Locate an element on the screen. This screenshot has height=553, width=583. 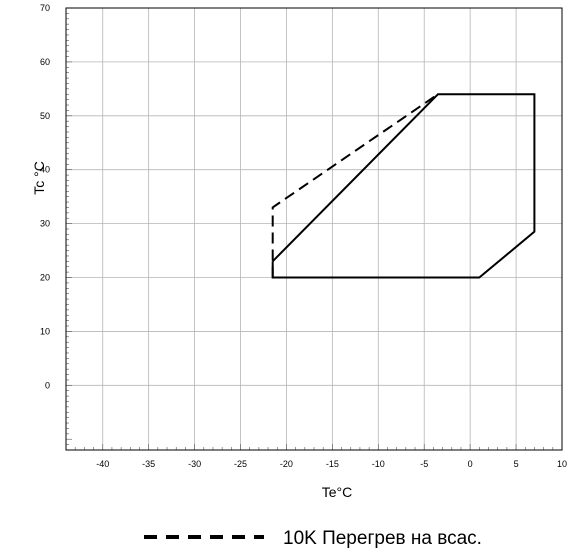
y-tick-label: 10 is located at coordinates (45, 331).